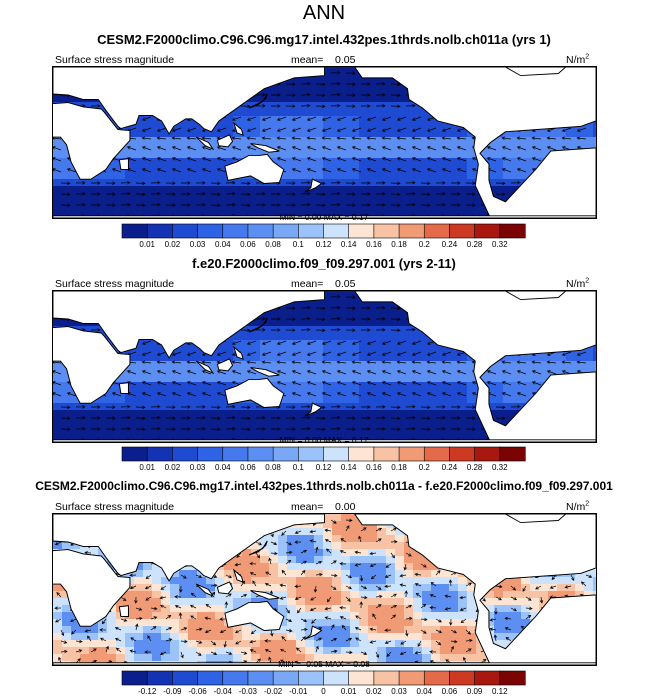 This screenshot has width=648, height=699. Describe the element at coordinates (323, 454) in the screenshot. I see `panel-2-colorbar` at that location.